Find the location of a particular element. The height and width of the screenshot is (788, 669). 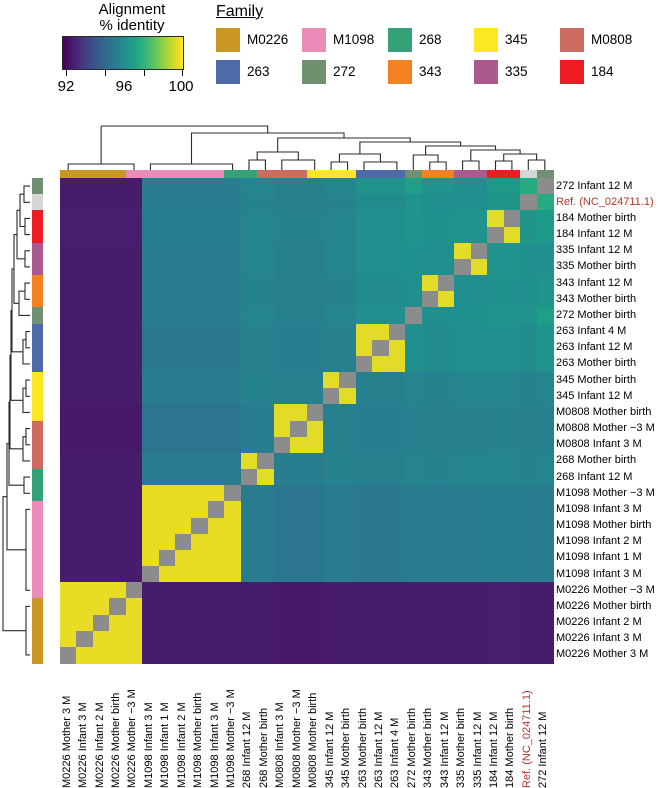

family-legend-label: 335 is located at coordinates (516, 71).